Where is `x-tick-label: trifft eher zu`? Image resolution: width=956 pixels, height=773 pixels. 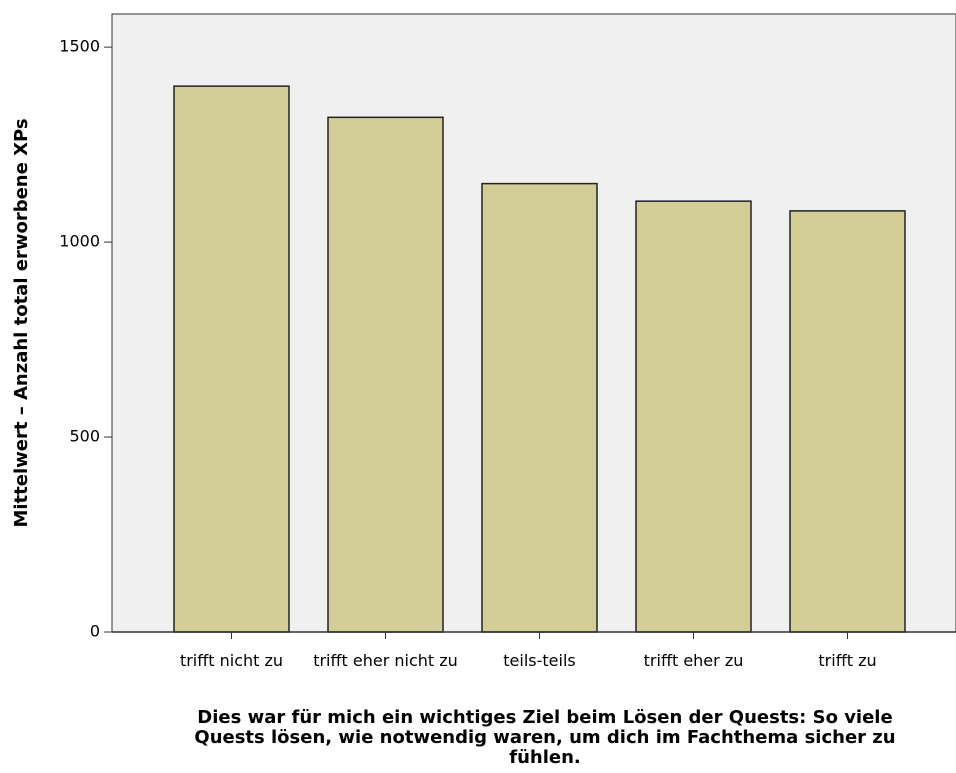
x-tick-label: trifft eher zu is located at coordinates (693, 660).